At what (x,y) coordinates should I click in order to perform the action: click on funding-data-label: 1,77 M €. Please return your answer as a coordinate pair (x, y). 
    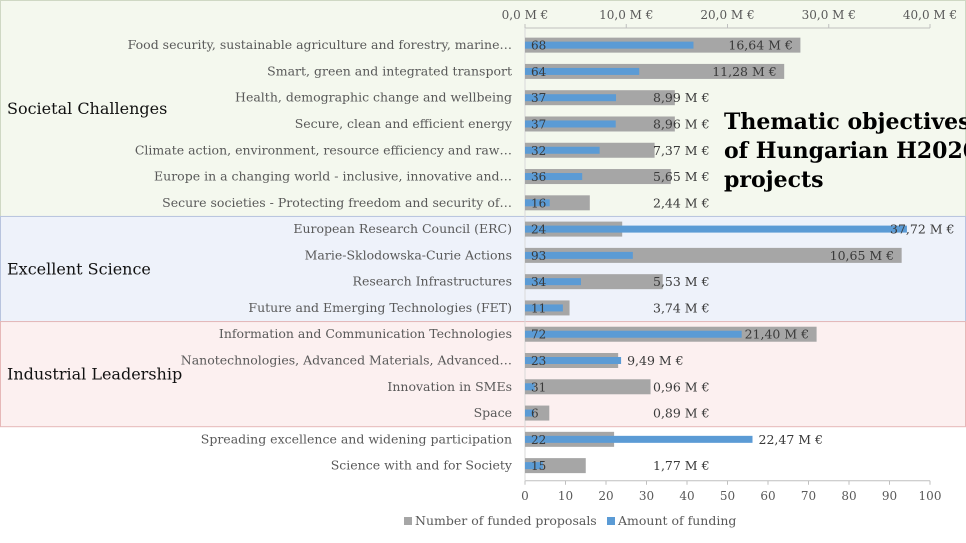
    Looking at the image, I should click on (681, 465).